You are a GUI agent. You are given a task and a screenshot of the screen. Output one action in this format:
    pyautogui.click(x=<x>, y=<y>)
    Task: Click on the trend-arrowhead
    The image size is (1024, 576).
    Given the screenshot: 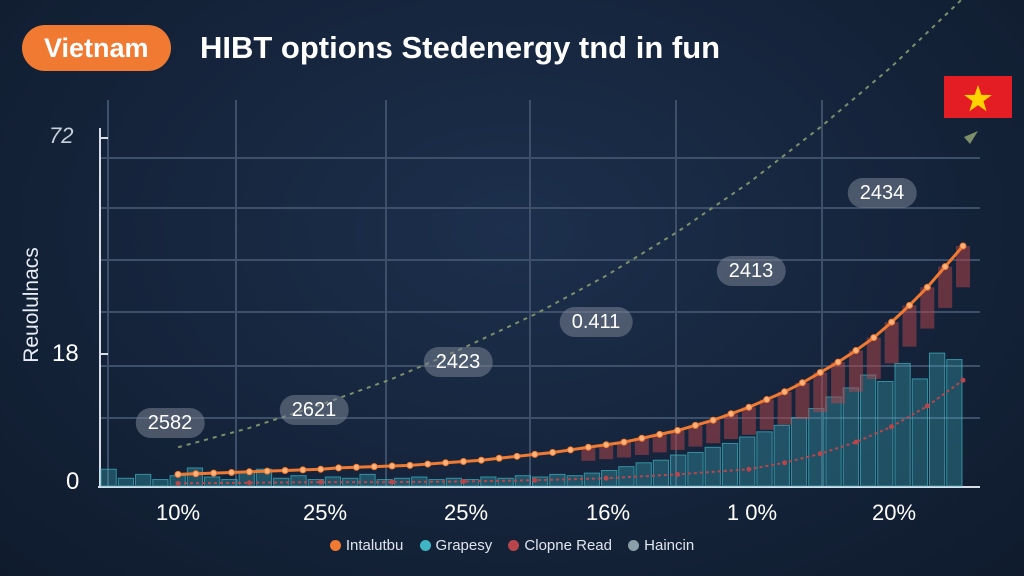 What is the action you would take?
    pyautogui.click(x=971, y=137)
    